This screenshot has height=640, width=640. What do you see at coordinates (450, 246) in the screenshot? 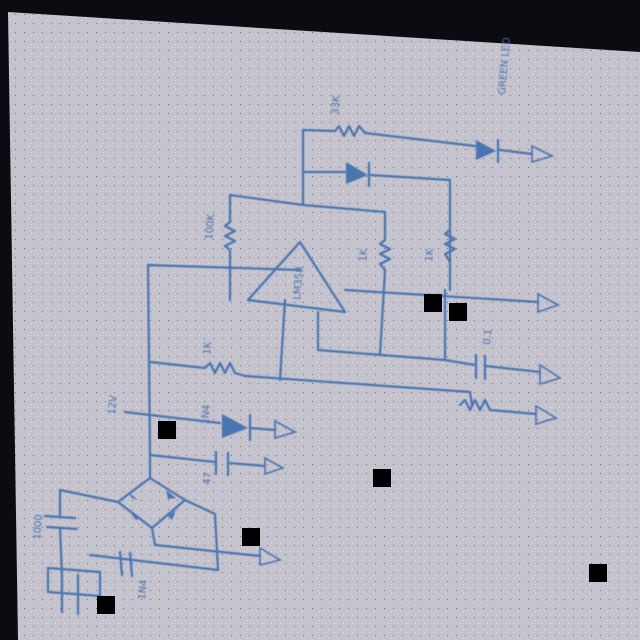
I see `resistor-r-right` at bounding box center [450, 246].